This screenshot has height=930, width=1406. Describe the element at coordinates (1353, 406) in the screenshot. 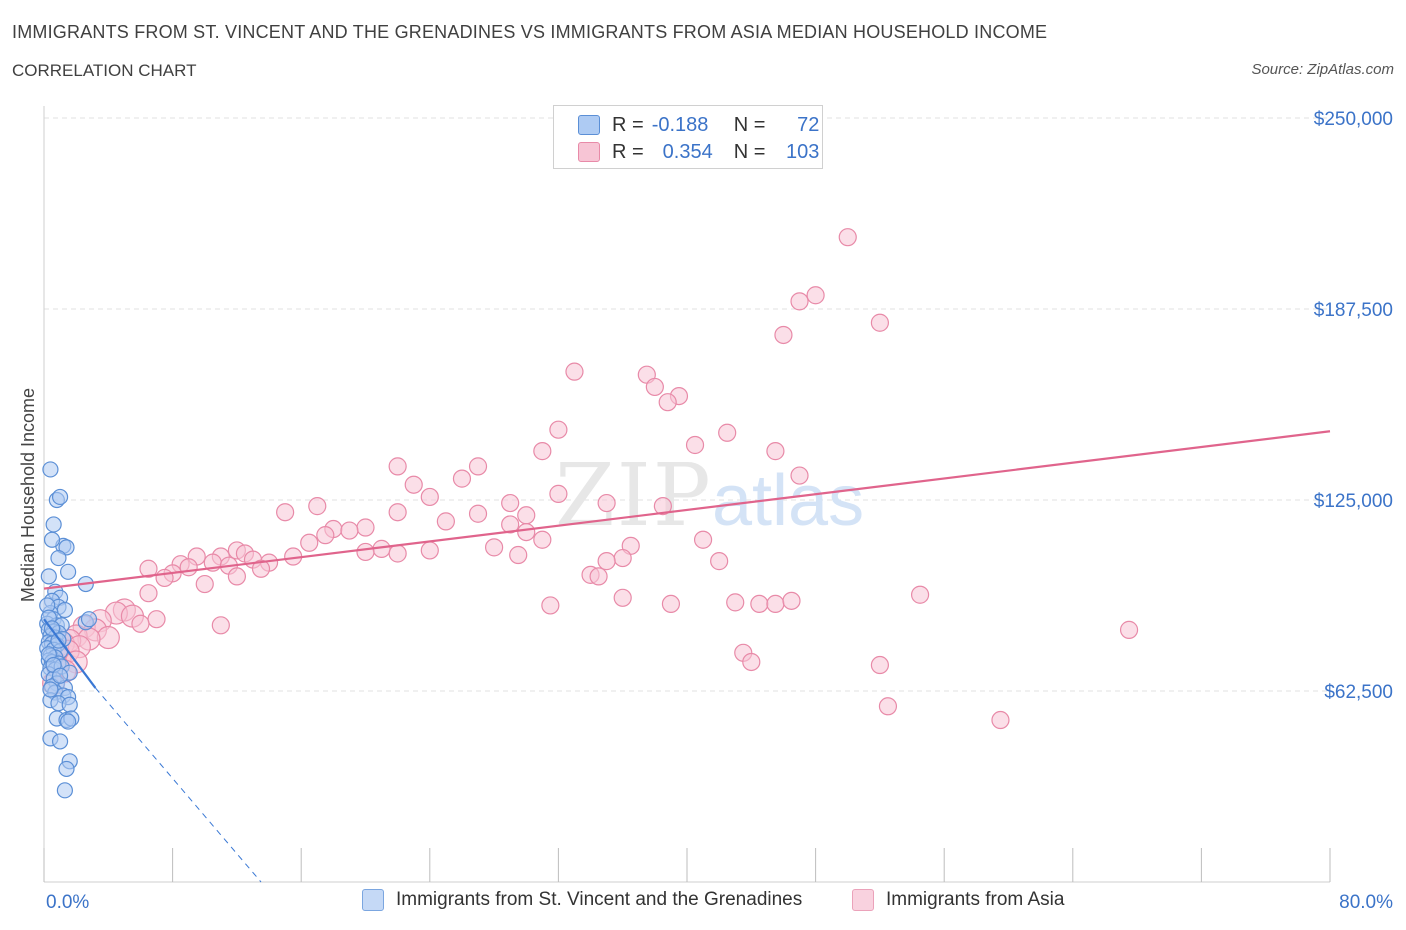

I see `y-tick-labels: $62,500 $125,000 $187,500 $250,000` at that location.